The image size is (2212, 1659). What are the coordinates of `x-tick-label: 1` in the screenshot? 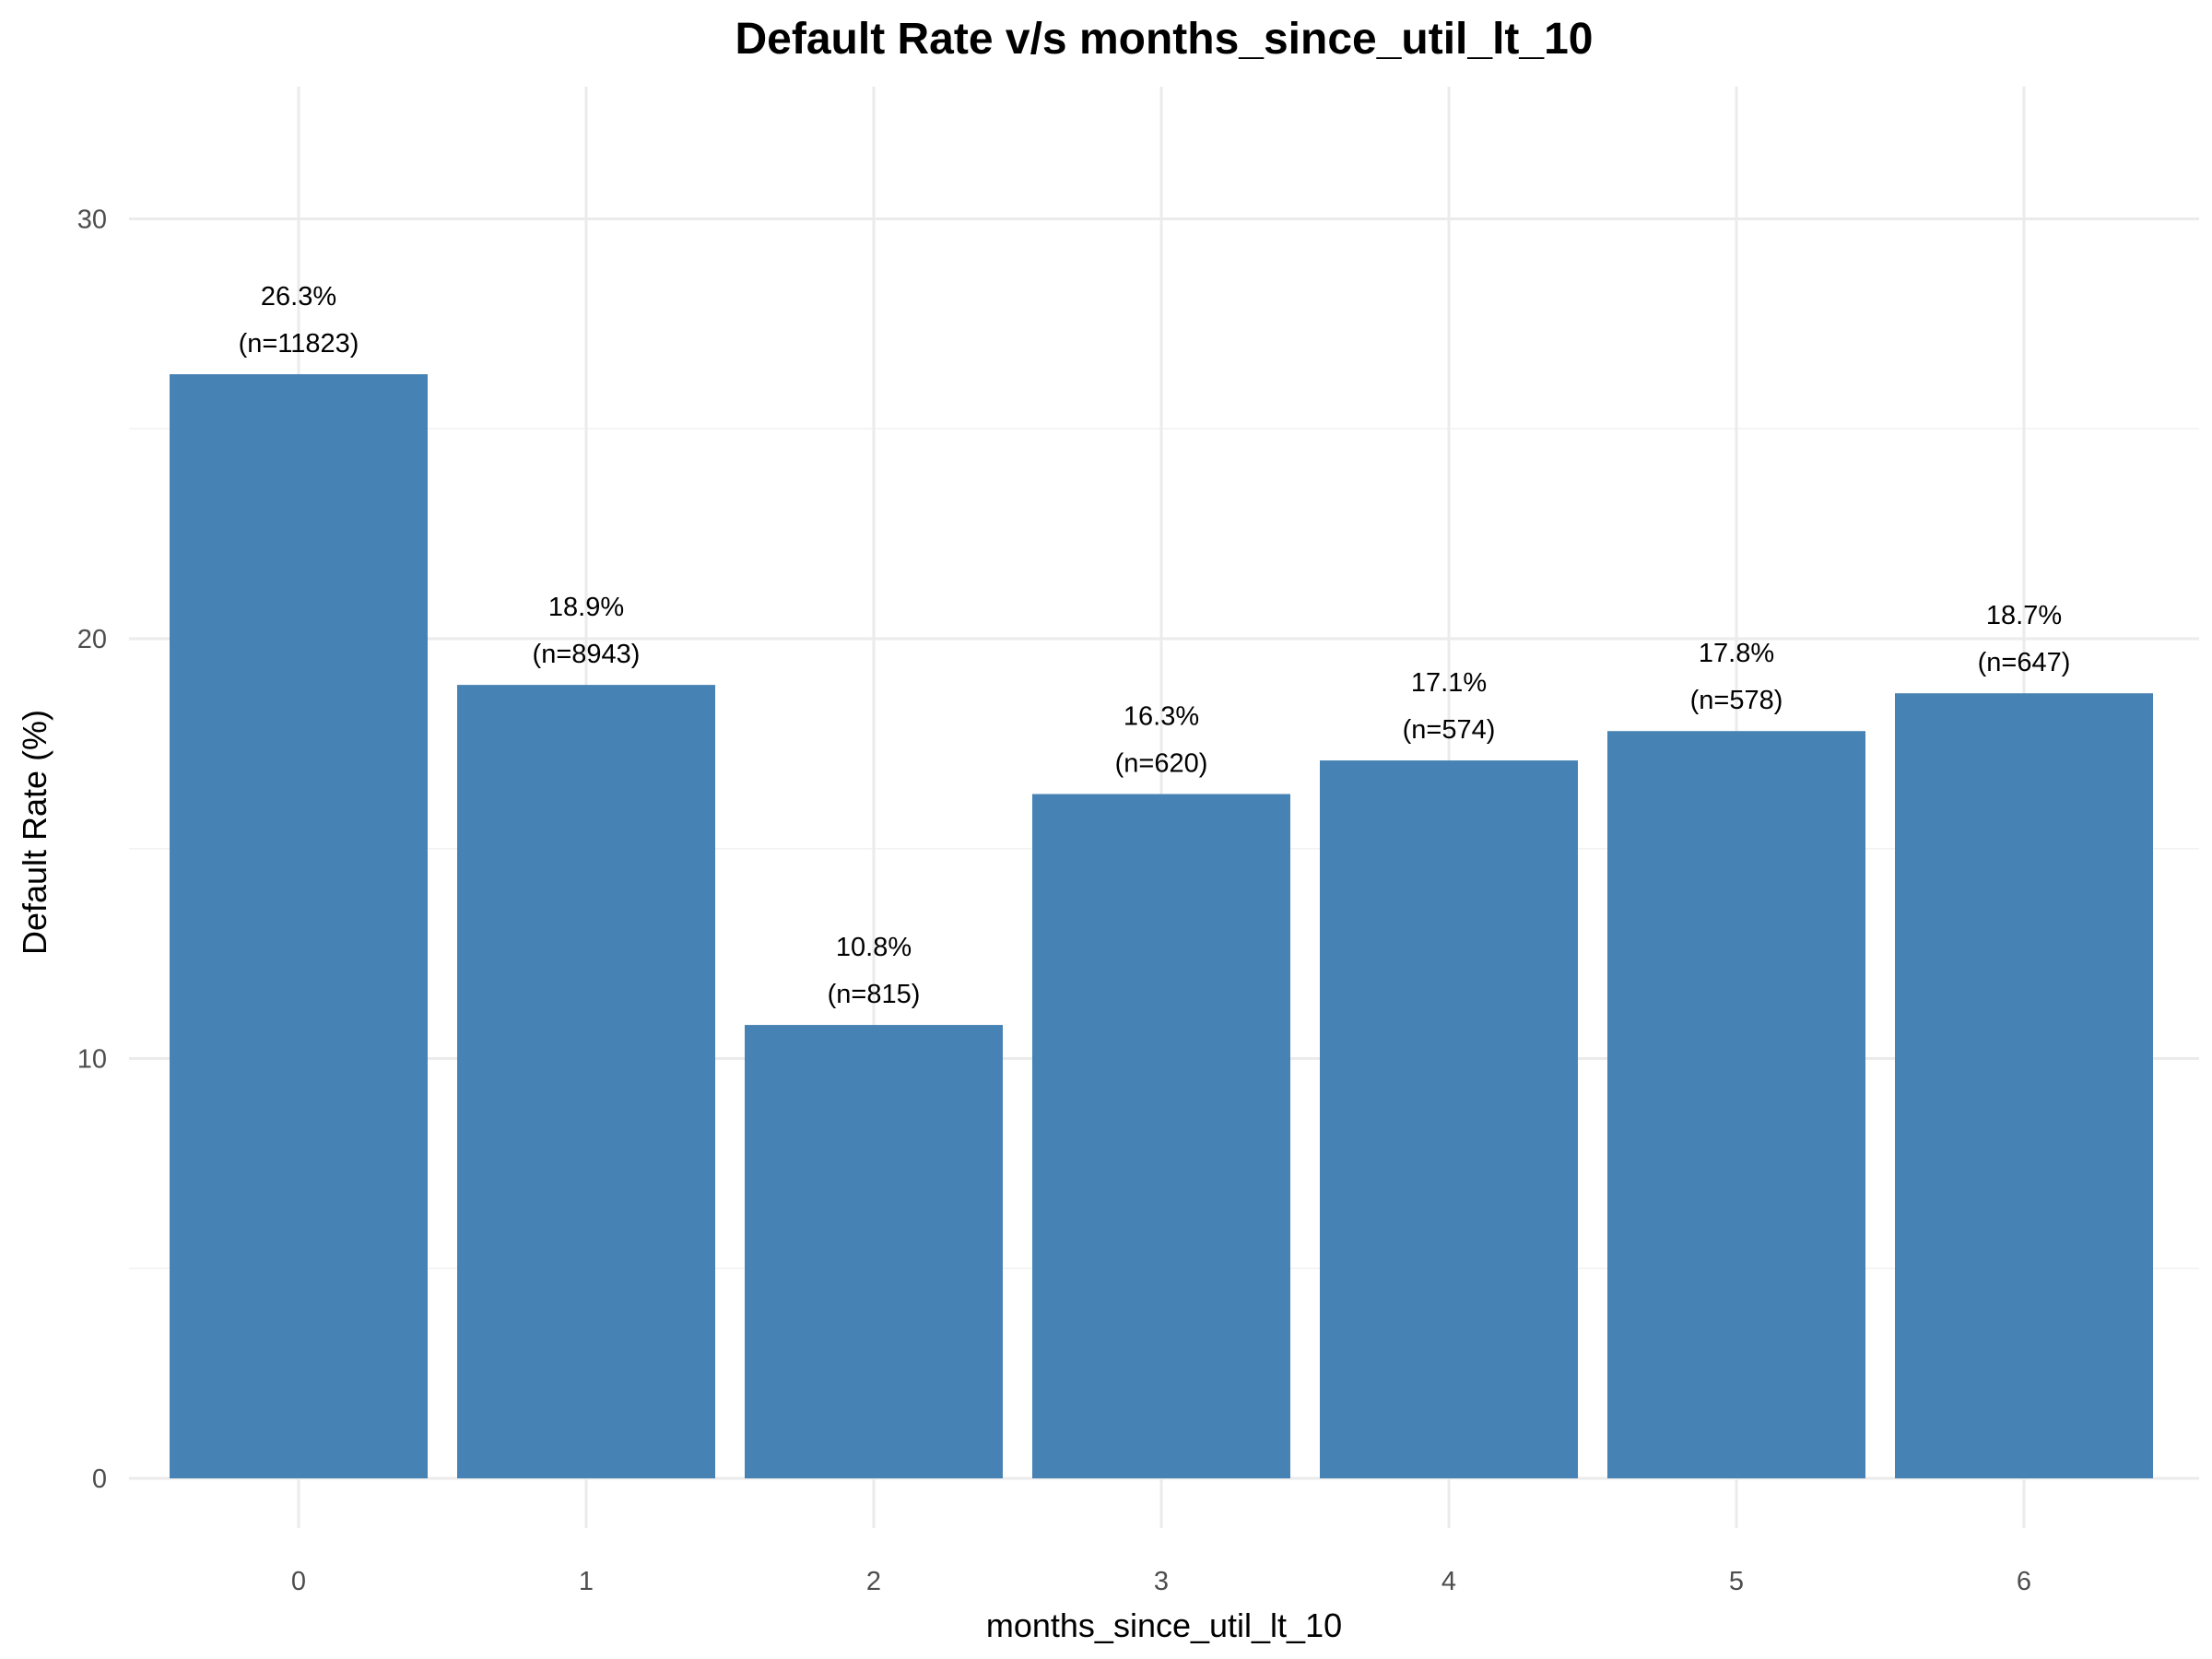 It's located at (586, 1581).